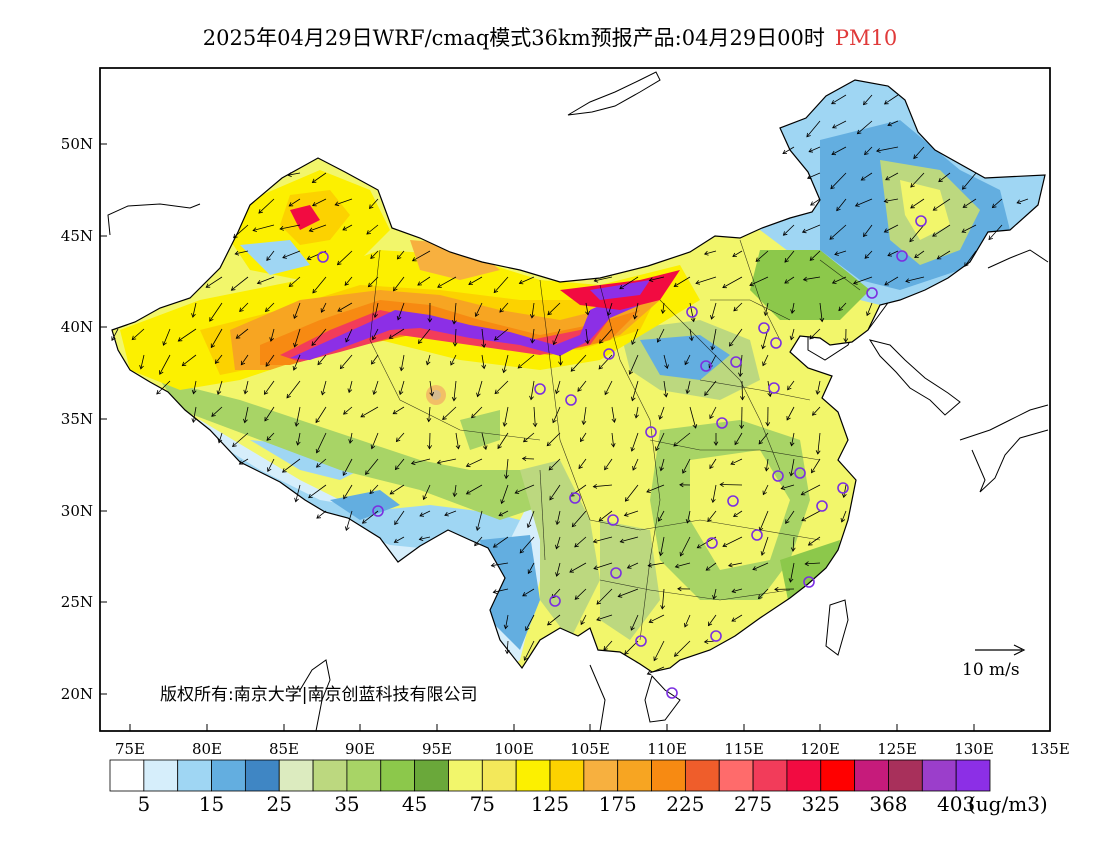 This screenshot has width=1100, height=850. I want to click on lat-tick-label: 20N, so click(77, 694).